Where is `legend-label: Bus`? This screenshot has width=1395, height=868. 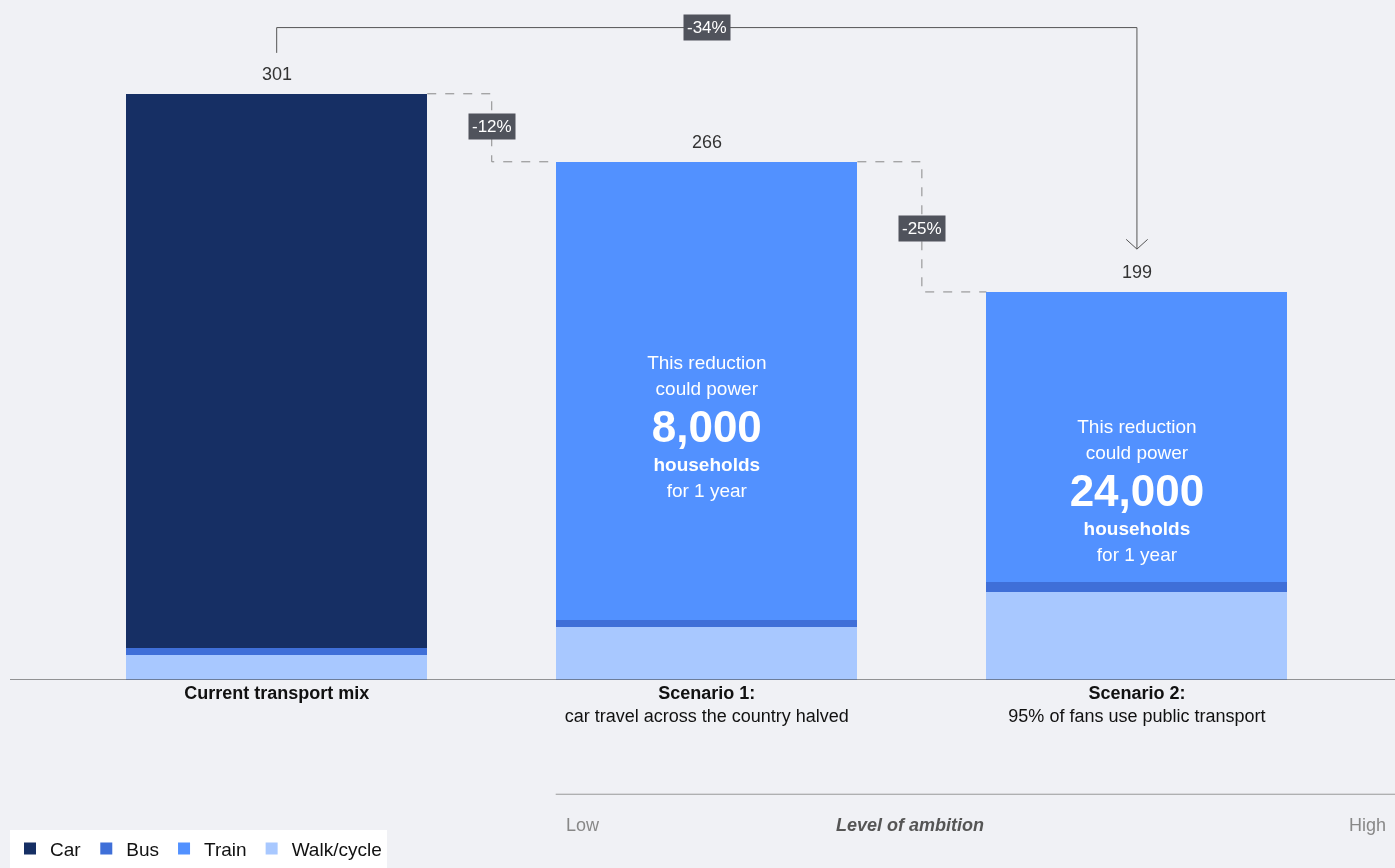 legend-label: Bus is located at coordinates (143, 849).